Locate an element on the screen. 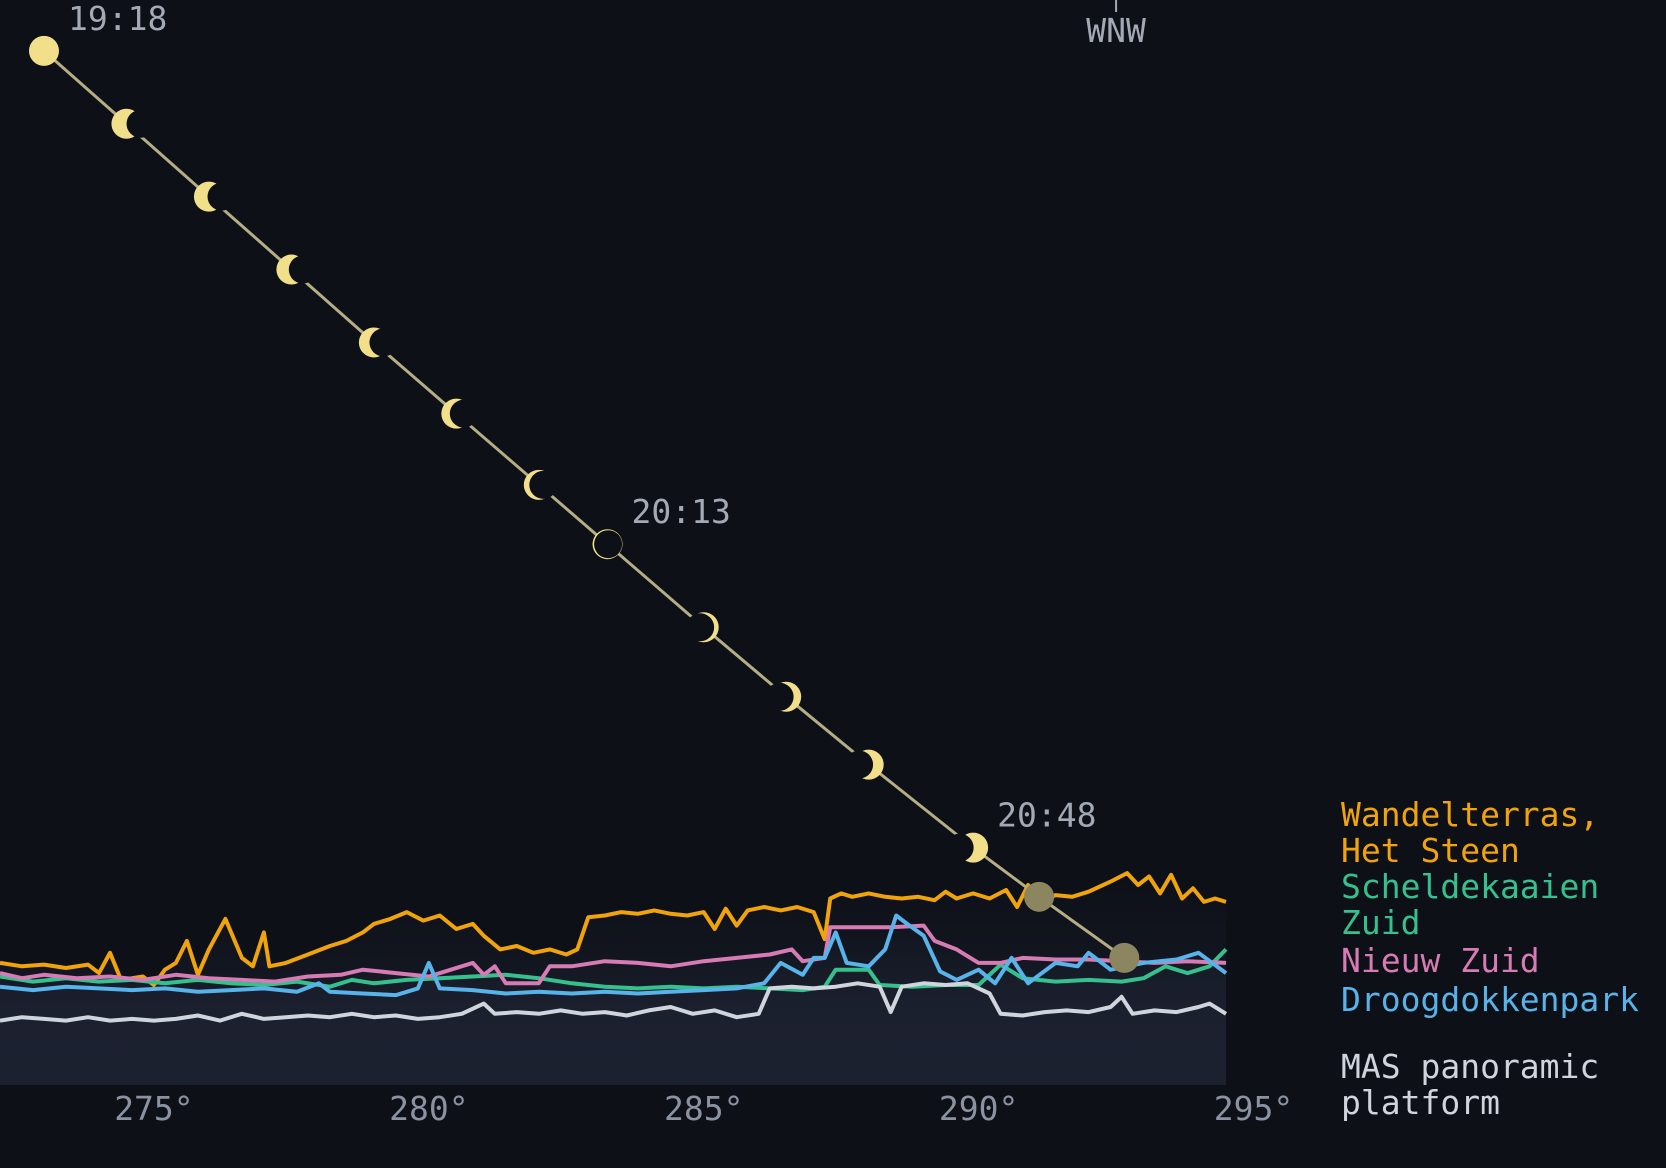 This screenshot has height=1168, width=1666. legend-entry: Droogdokkenpark is located at coordinates (1490, 999).